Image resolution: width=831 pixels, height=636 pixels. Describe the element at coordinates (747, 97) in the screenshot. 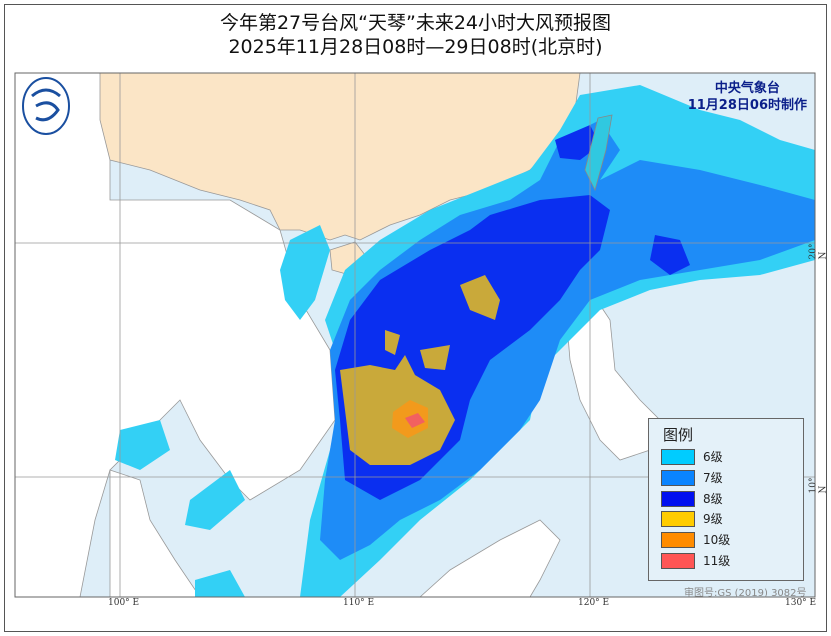

I see `agency-label: 中央气象台 11月28日06时制作` at that location.